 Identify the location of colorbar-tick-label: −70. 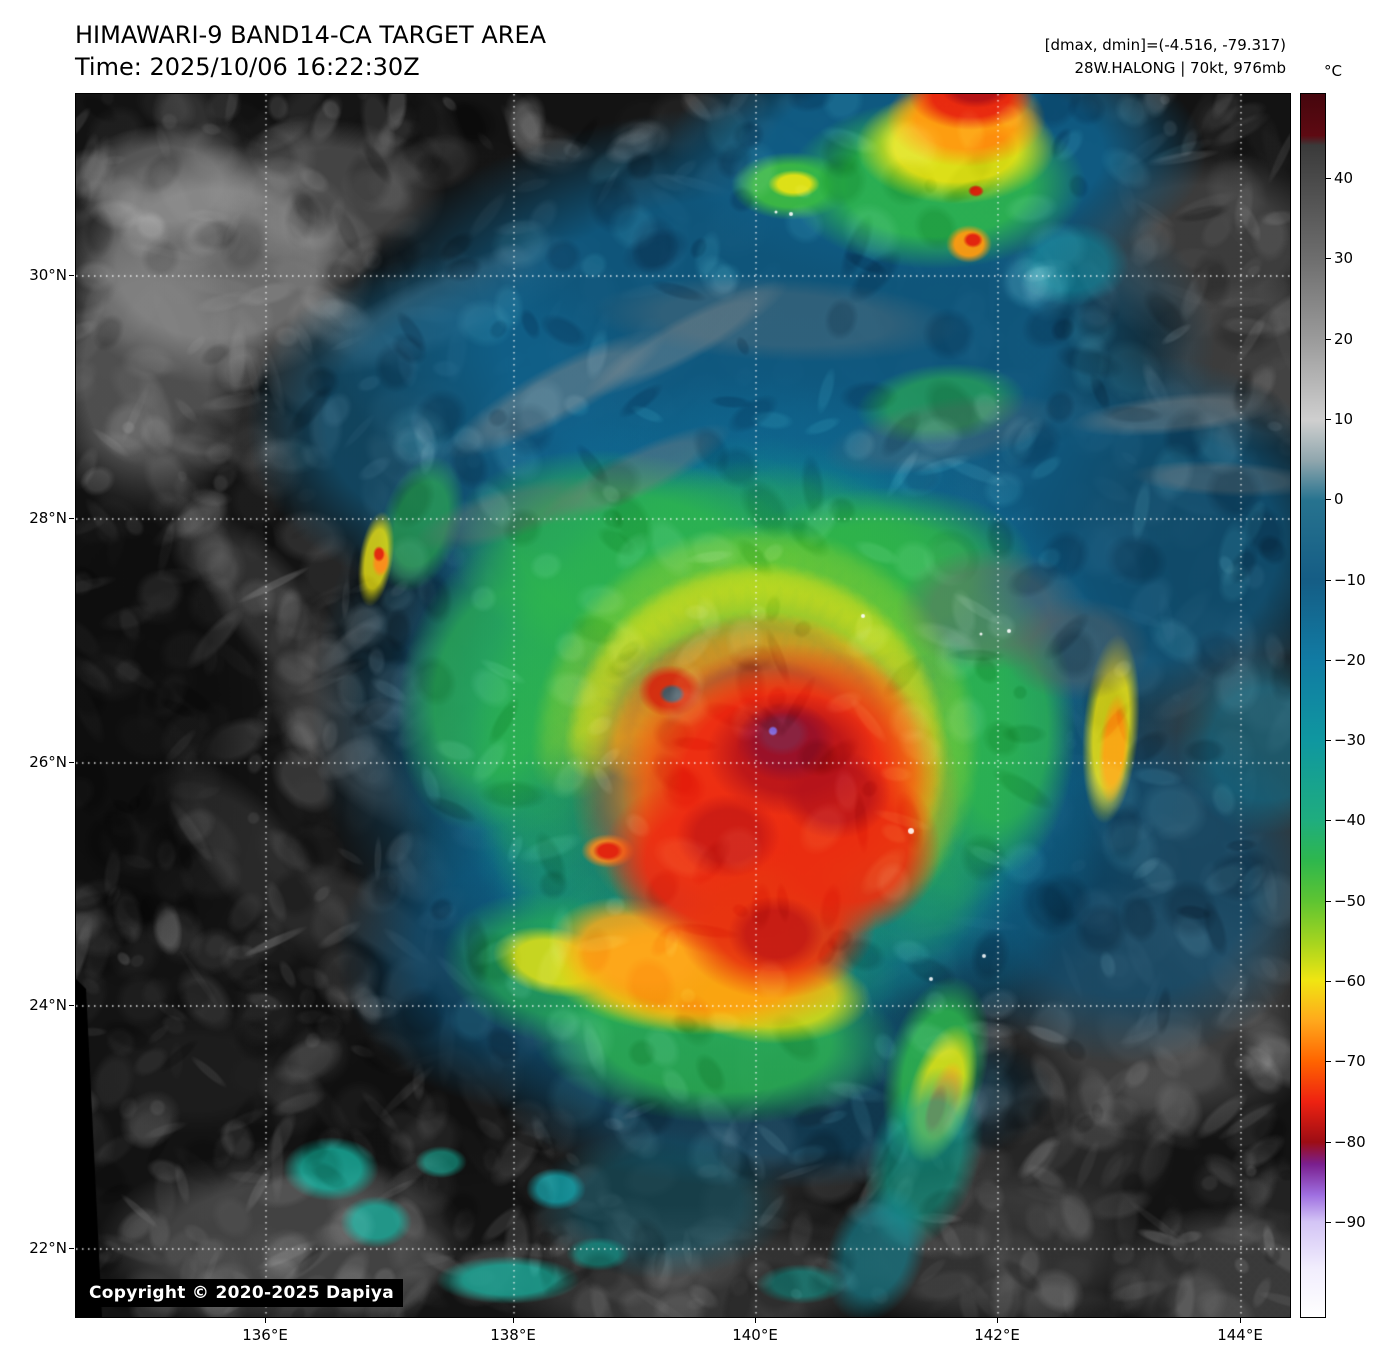
(1350, 1061).